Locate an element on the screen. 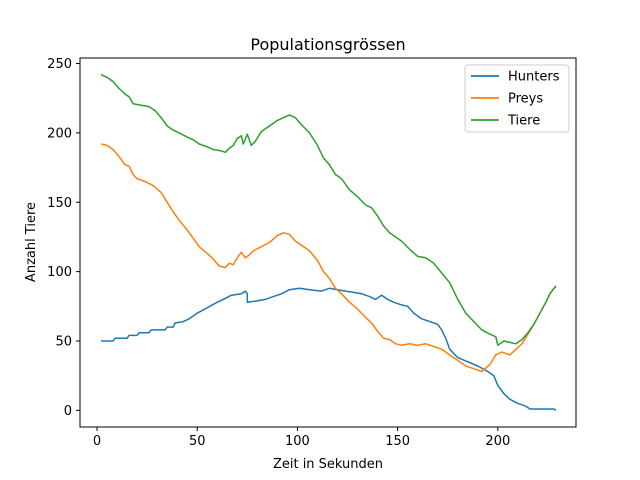 The width and height of the screenshot is (640, 480). x-axis-label: Zeit in Sekunden is located at coordinates (328, 464).